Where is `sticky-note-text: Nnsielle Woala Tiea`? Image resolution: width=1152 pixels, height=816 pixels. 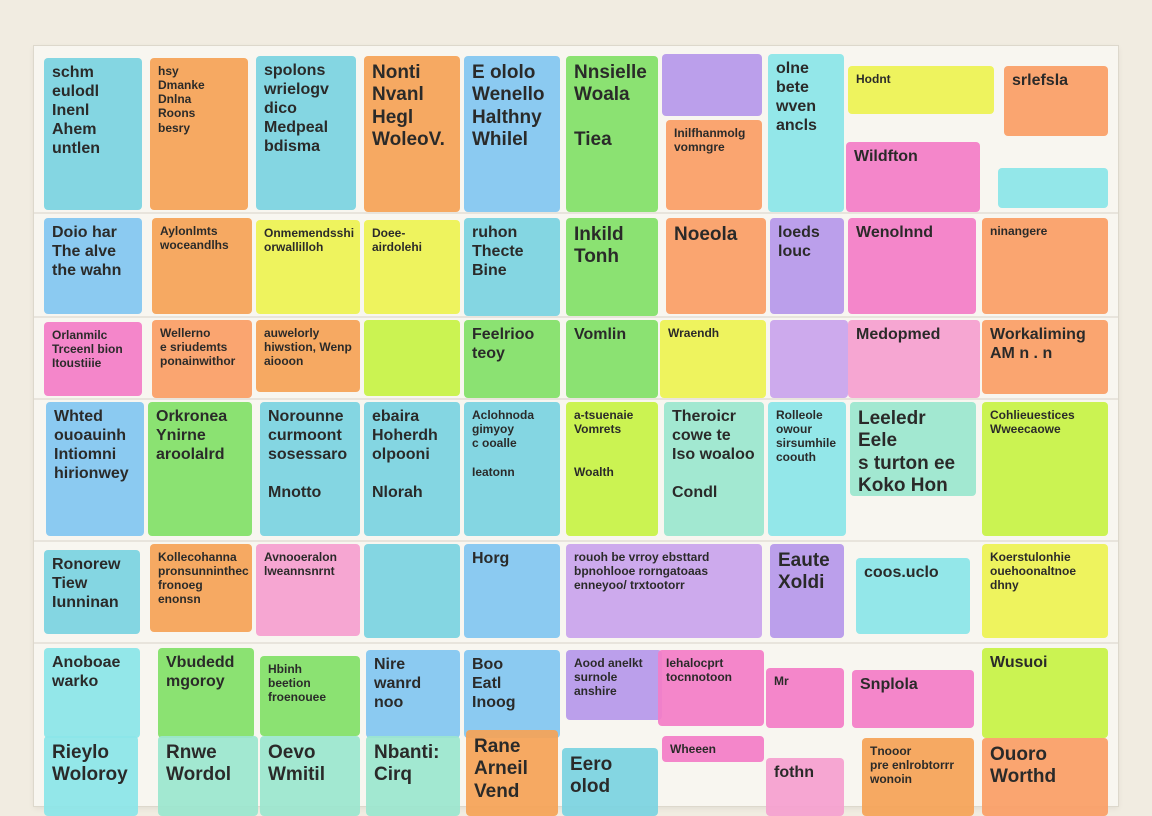 sticky-note-text: Nnsielle Woala Tiea is located at coordinates (610, 106).